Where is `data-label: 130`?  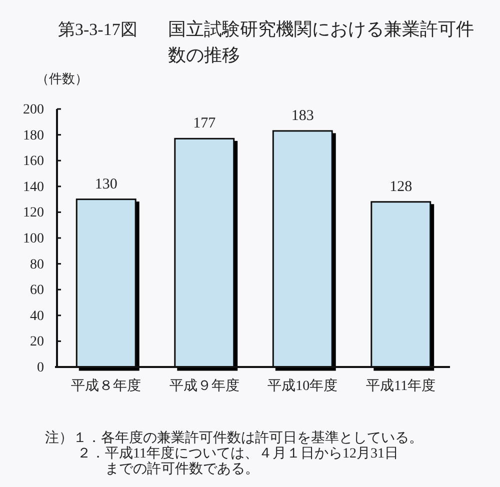
data-label: 130 is located at coordinates (106, 184).